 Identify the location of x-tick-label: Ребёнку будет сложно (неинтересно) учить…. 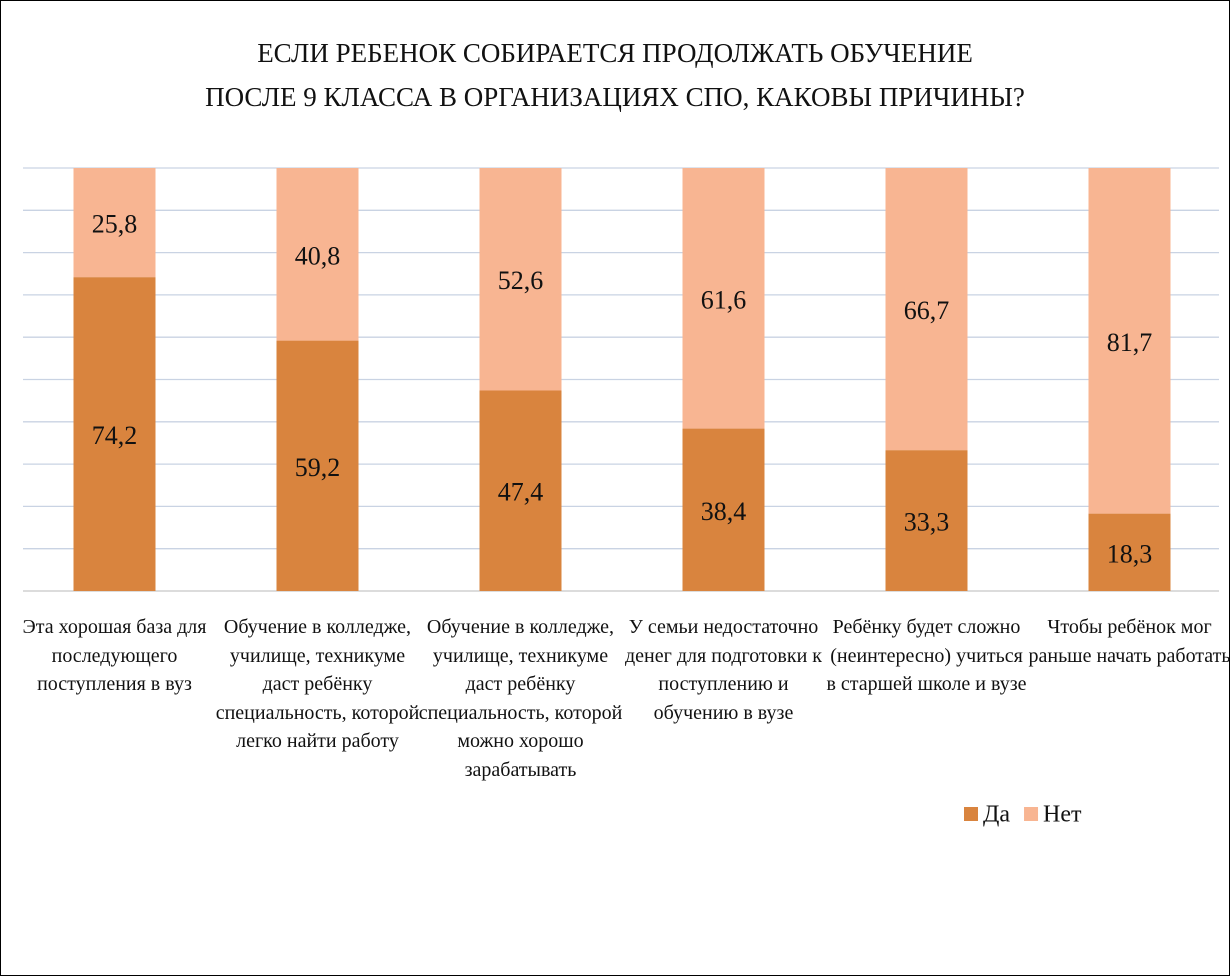
(926, 655).